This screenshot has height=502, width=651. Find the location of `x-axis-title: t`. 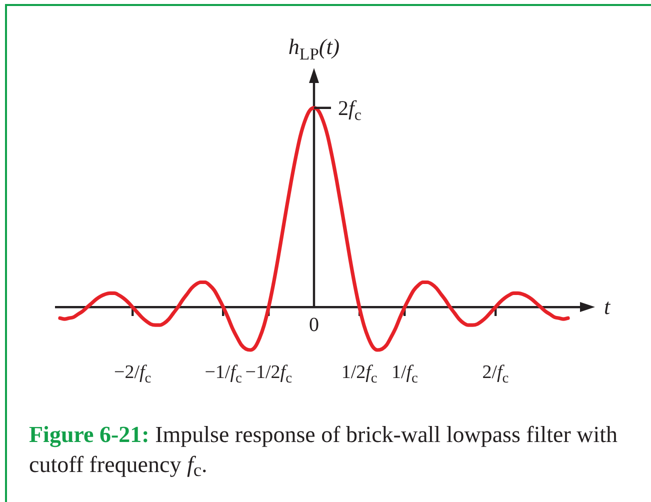

x-axis-title: t is located at coordinates (607, 307).